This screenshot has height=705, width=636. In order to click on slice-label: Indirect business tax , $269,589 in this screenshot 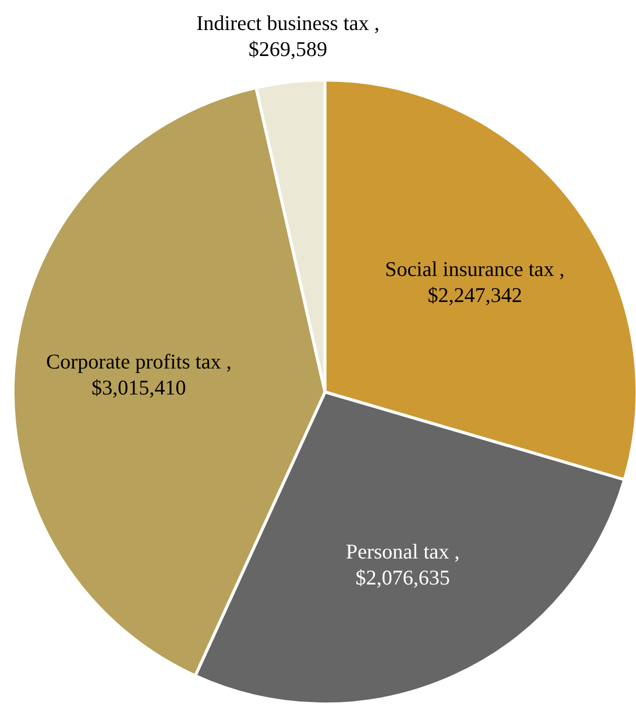, I will do `click(288, 36)`.